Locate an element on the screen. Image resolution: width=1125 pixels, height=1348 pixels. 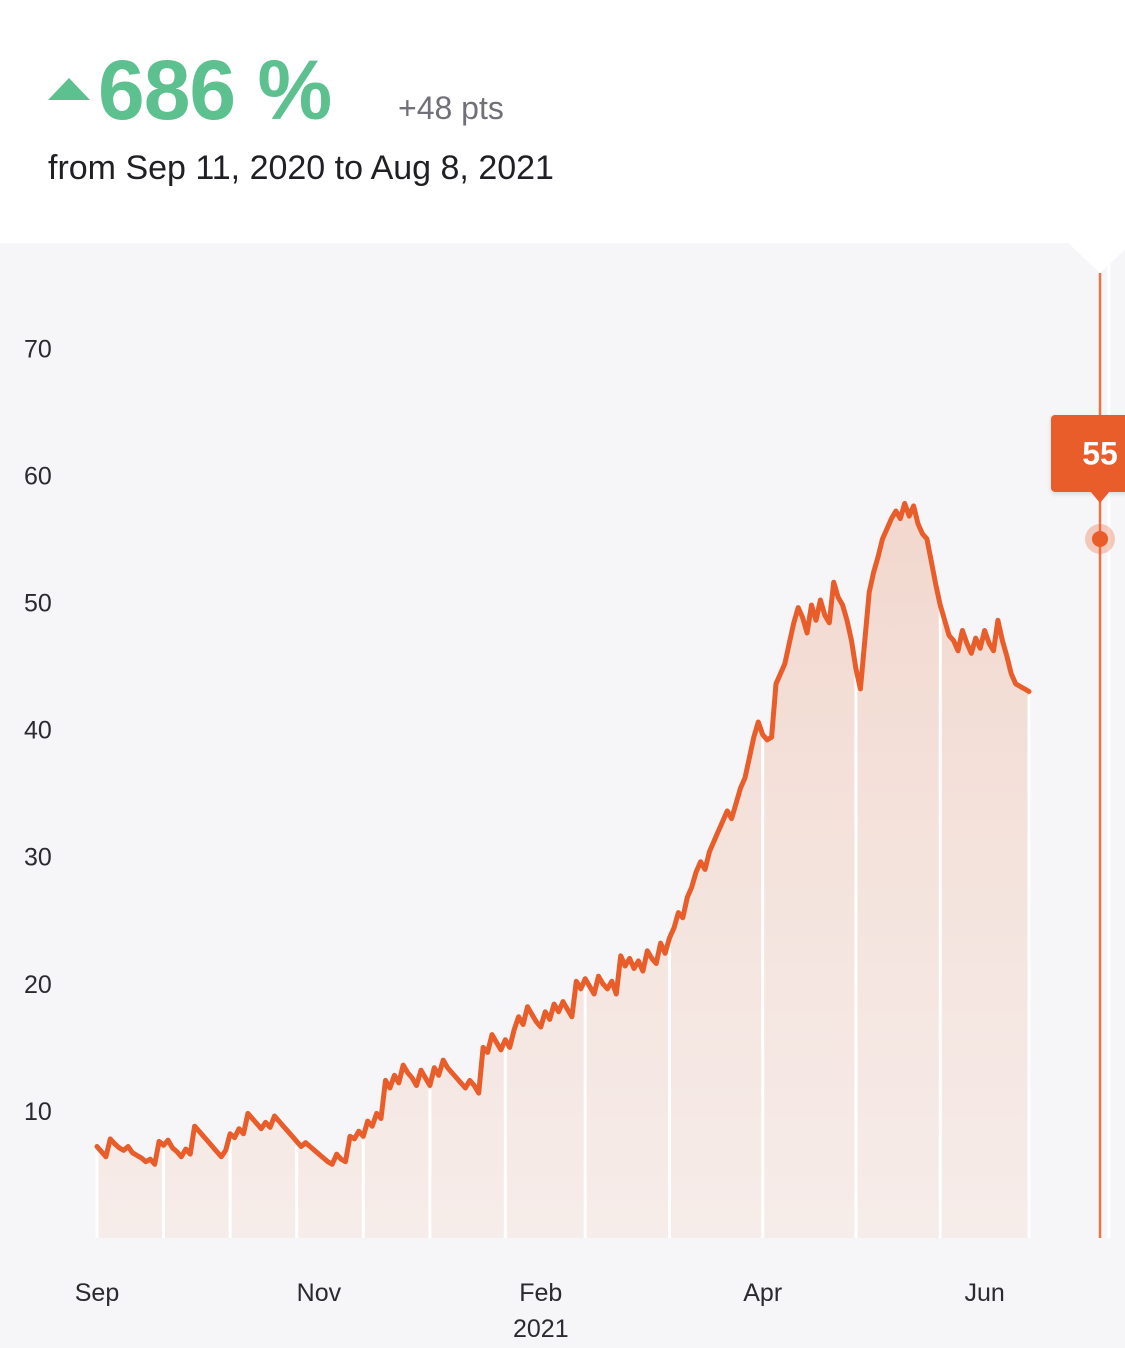
change-points: +48 pts is located at coordinates (451, 108).